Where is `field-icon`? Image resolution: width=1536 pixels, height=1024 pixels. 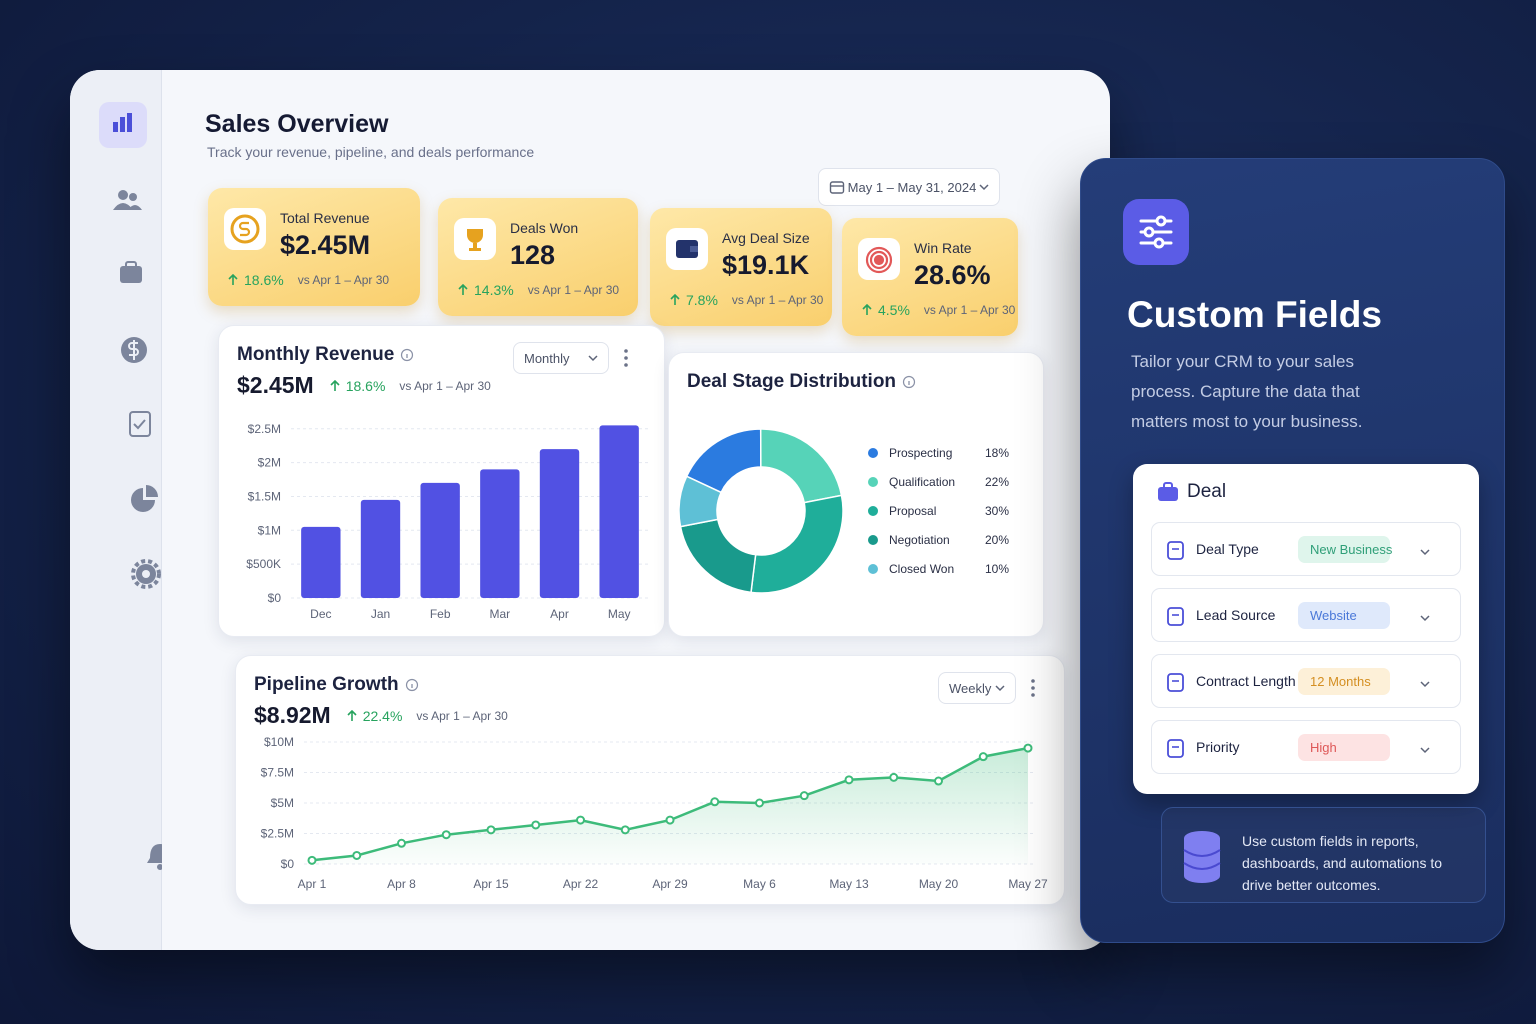
field-icon is located at coordinates (1176, 552).